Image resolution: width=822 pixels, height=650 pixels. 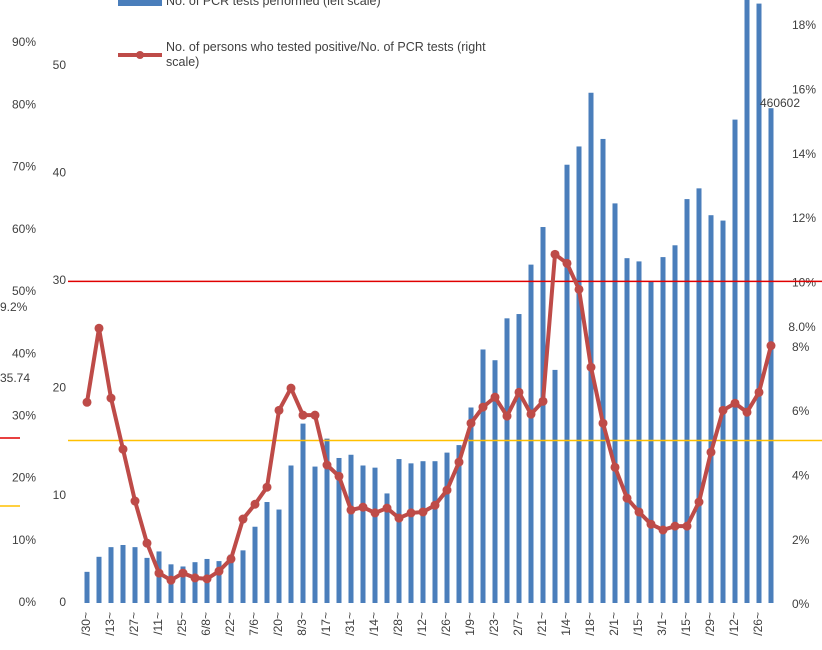 I want to click on legend-label: No. of PCR tests performed (left scale), so click(x=273, y=4).